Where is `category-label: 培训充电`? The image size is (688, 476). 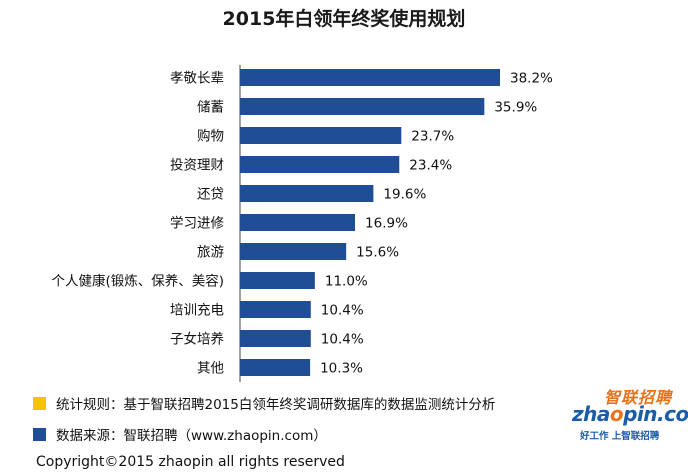 category-label: 培训充电 is located at coordinates (197, 311).